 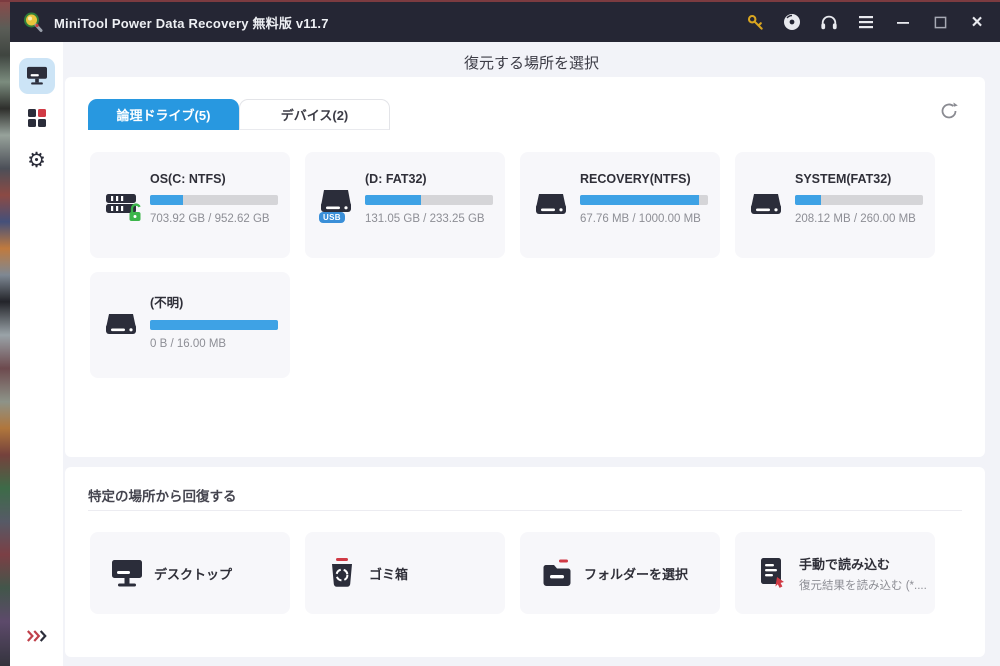 What do you see at coordinates (635, 179) in the screenshot?
I see `drive-name: RECOVERY(NTFS)` at bounding box center [635, 179].